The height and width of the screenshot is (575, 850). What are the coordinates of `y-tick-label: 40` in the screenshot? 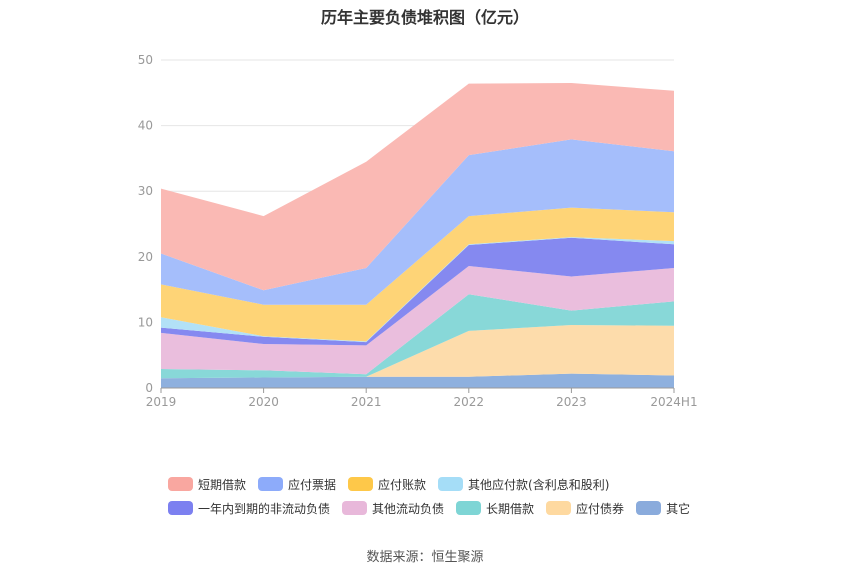 It's located at (145, 126).